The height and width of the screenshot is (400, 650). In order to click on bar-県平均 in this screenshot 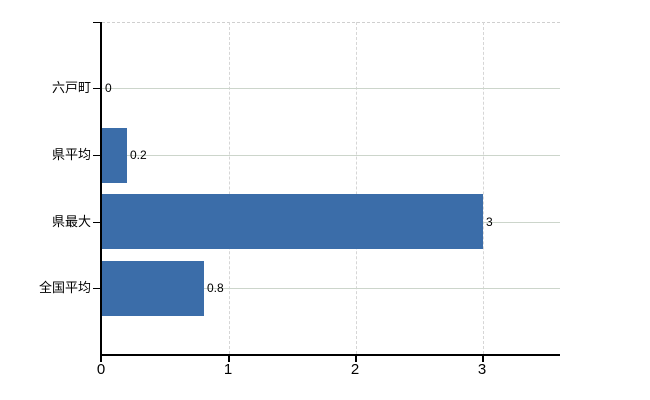, I will do `click(114, 155)`.